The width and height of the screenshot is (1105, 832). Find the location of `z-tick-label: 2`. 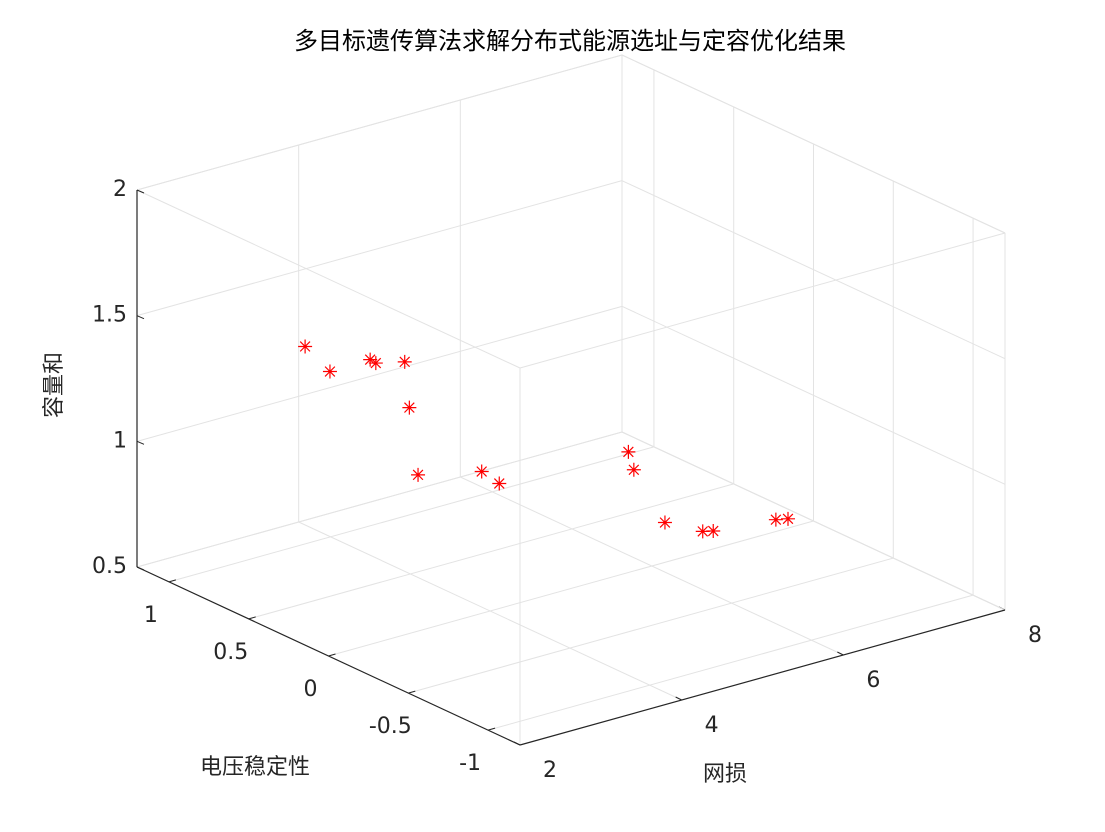

z-tick-label: 2 is located at coordinates (120, 189).